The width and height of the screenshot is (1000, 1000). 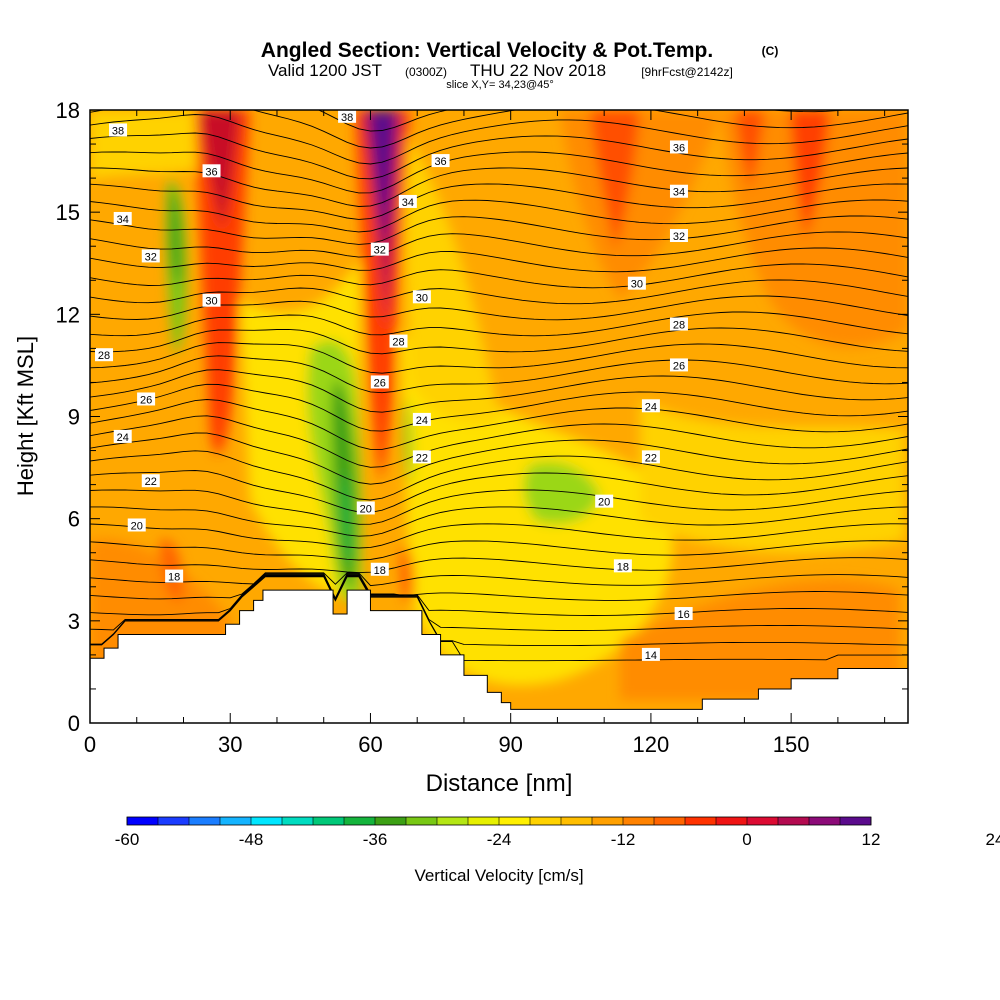 What do you see at coordinates (871, 839) in the screenshot?
I see `colorbar-tick-label: 12` at bounding box center [871, 839].